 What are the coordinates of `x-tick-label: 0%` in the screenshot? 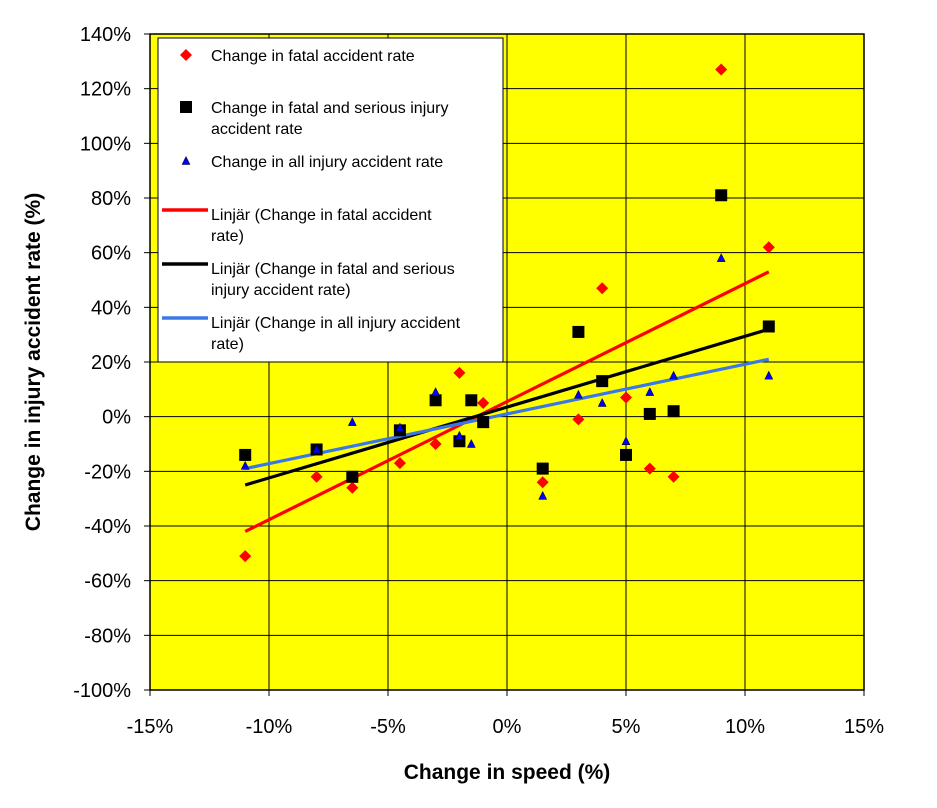 It's located at (507, 727).